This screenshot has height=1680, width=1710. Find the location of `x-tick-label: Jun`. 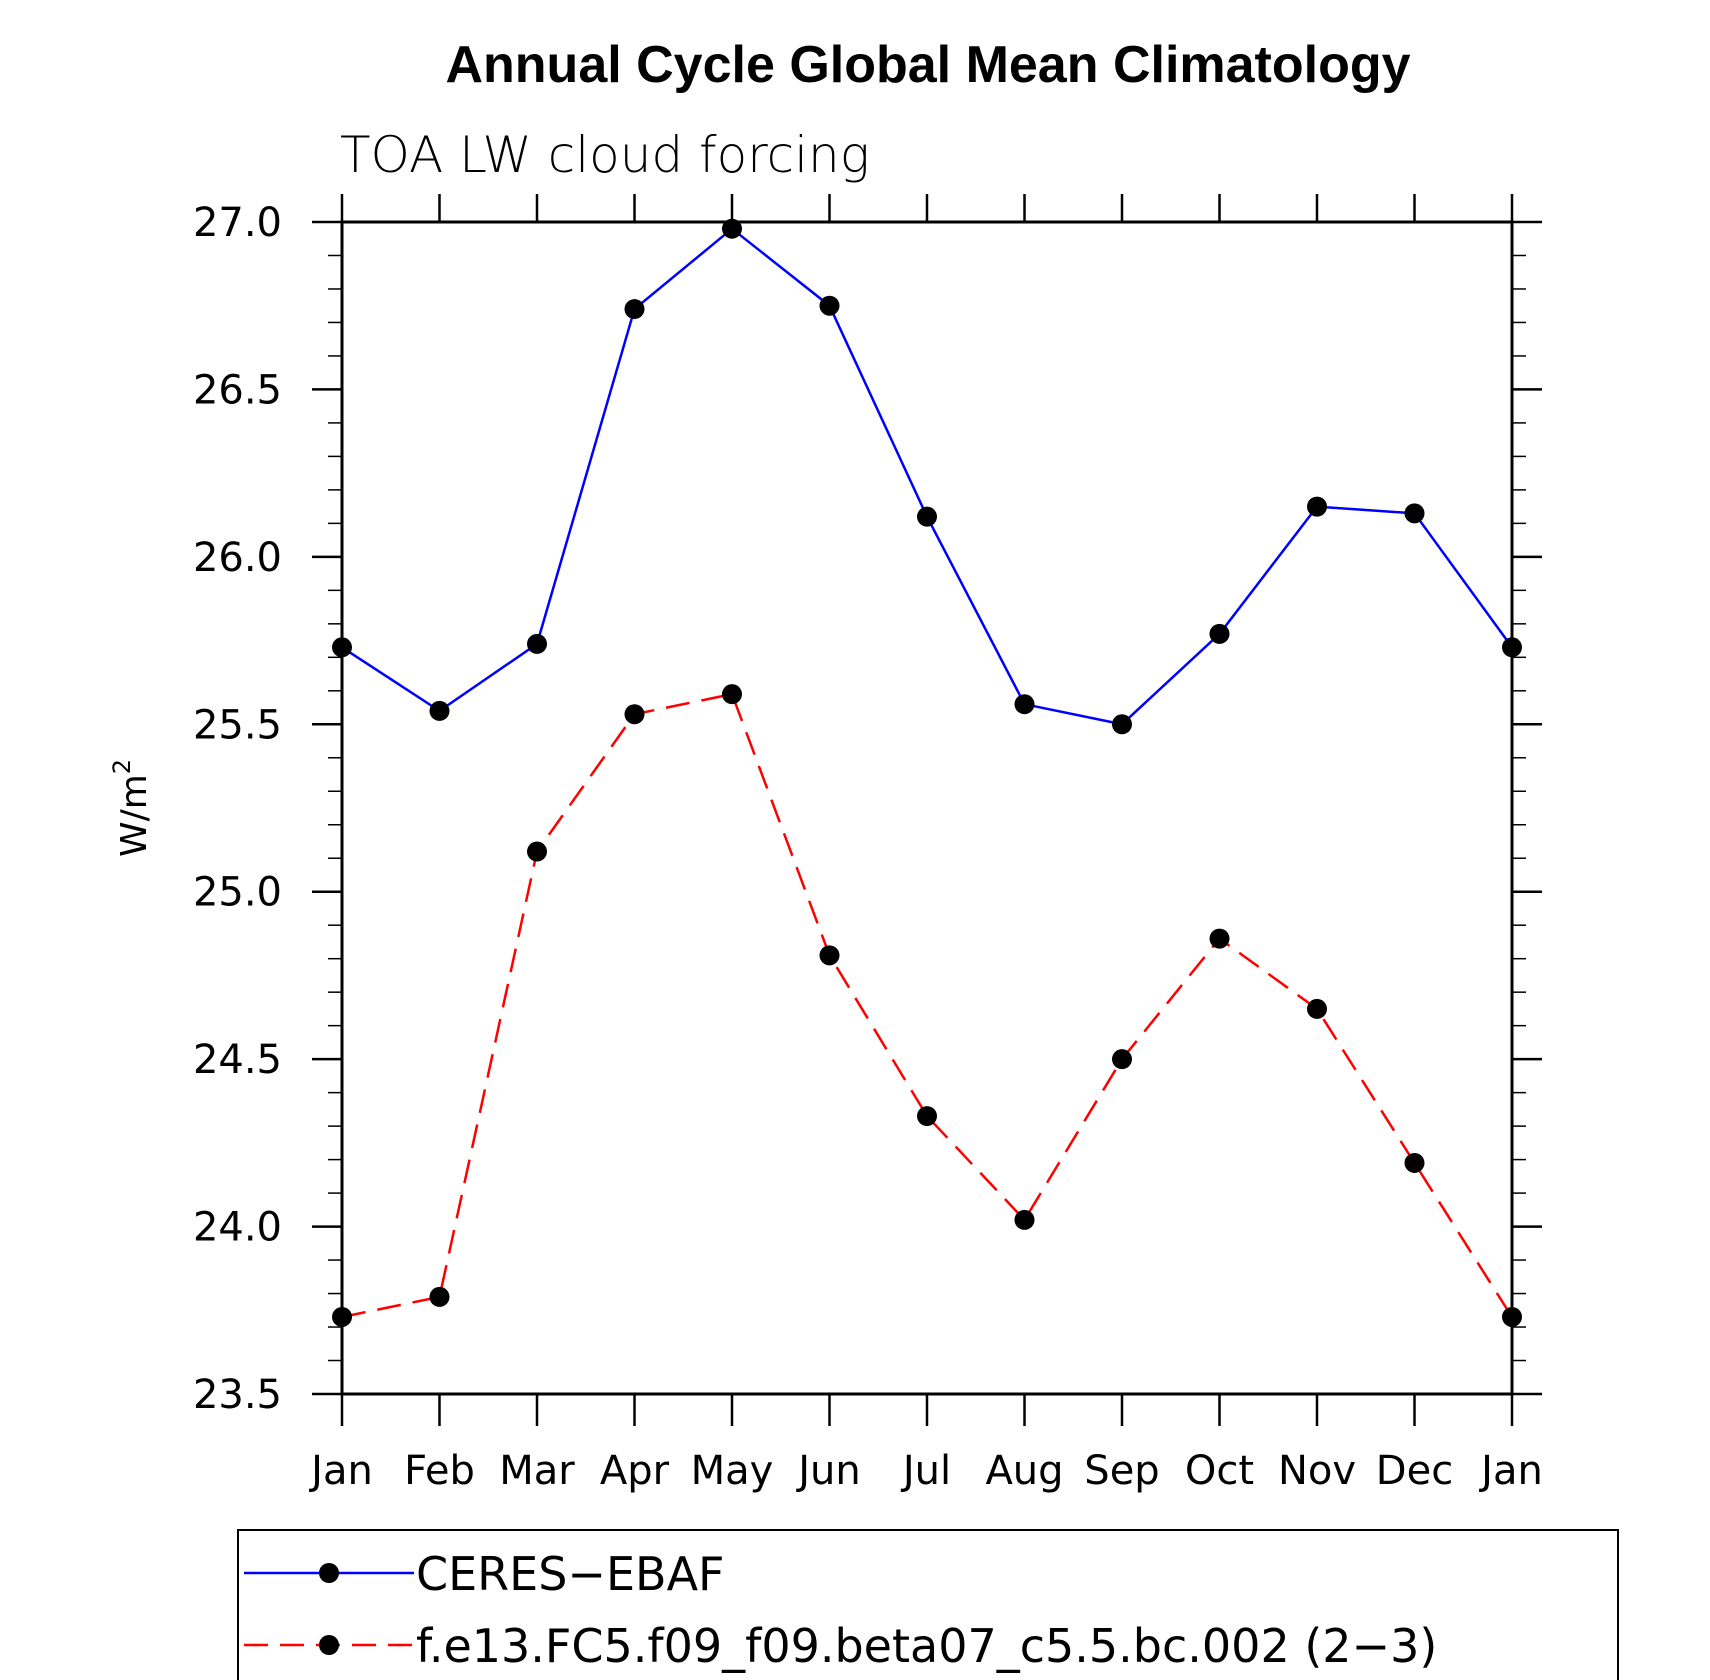

x-tick-label: Jun is located at coordinates (828, 1471).